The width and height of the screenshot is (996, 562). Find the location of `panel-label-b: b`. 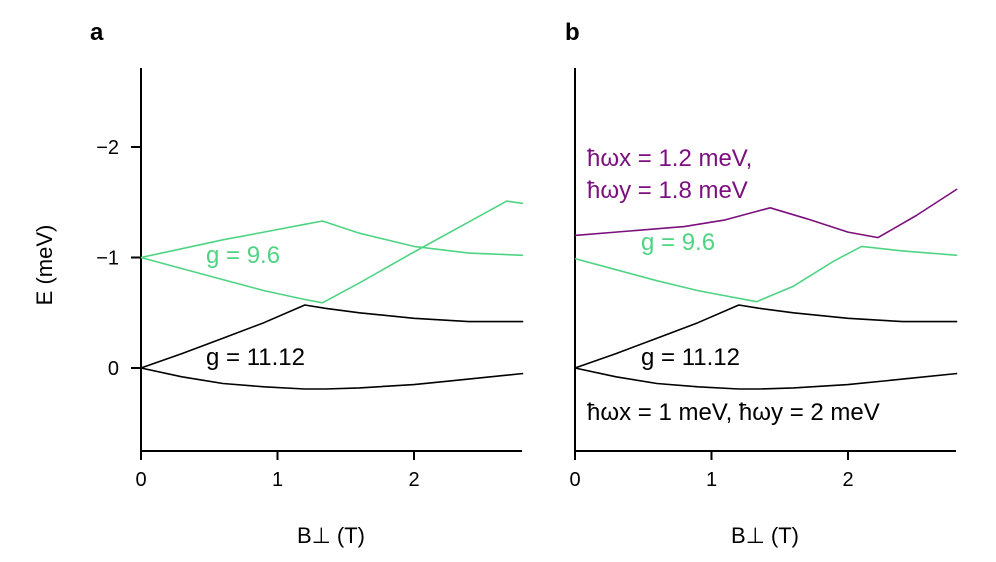

panel-label-b: b is located at coordinates (572, 32).